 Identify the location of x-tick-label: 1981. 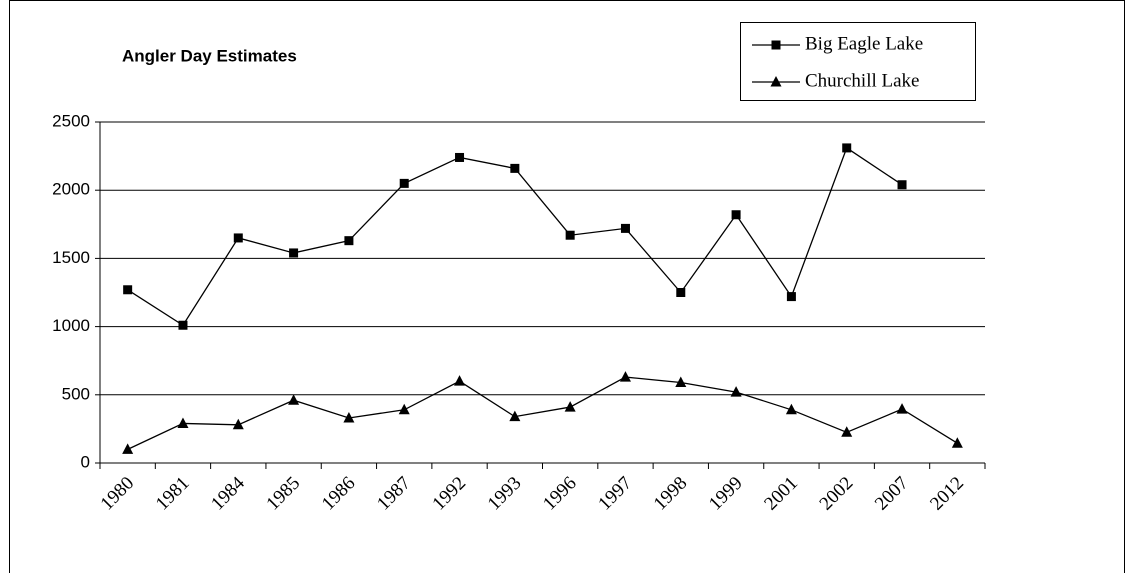
(173, 494).